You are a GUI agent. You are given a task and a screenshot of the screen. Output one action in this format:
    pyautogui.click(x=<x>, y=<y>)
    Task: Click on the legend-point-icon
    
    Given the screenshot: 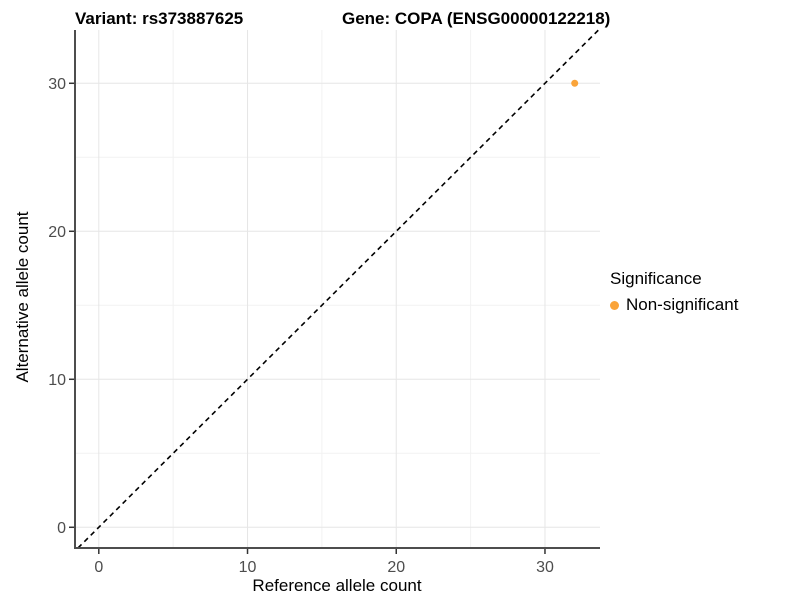 What is the action you would take?
    pyautogui.click(x=614, y=305)
    